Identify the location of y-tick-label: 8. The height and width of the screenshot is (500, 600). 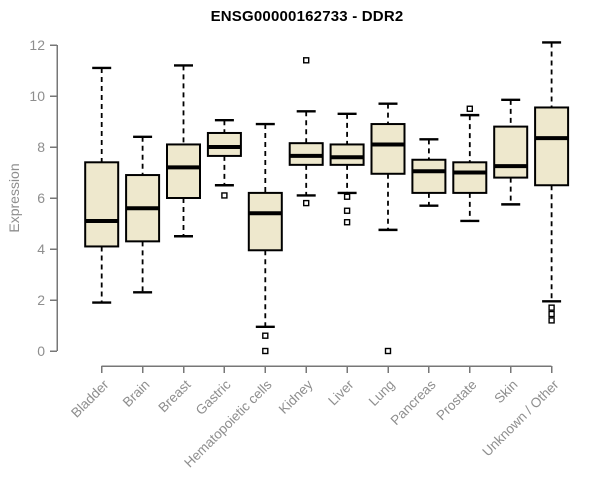
(41, 147).